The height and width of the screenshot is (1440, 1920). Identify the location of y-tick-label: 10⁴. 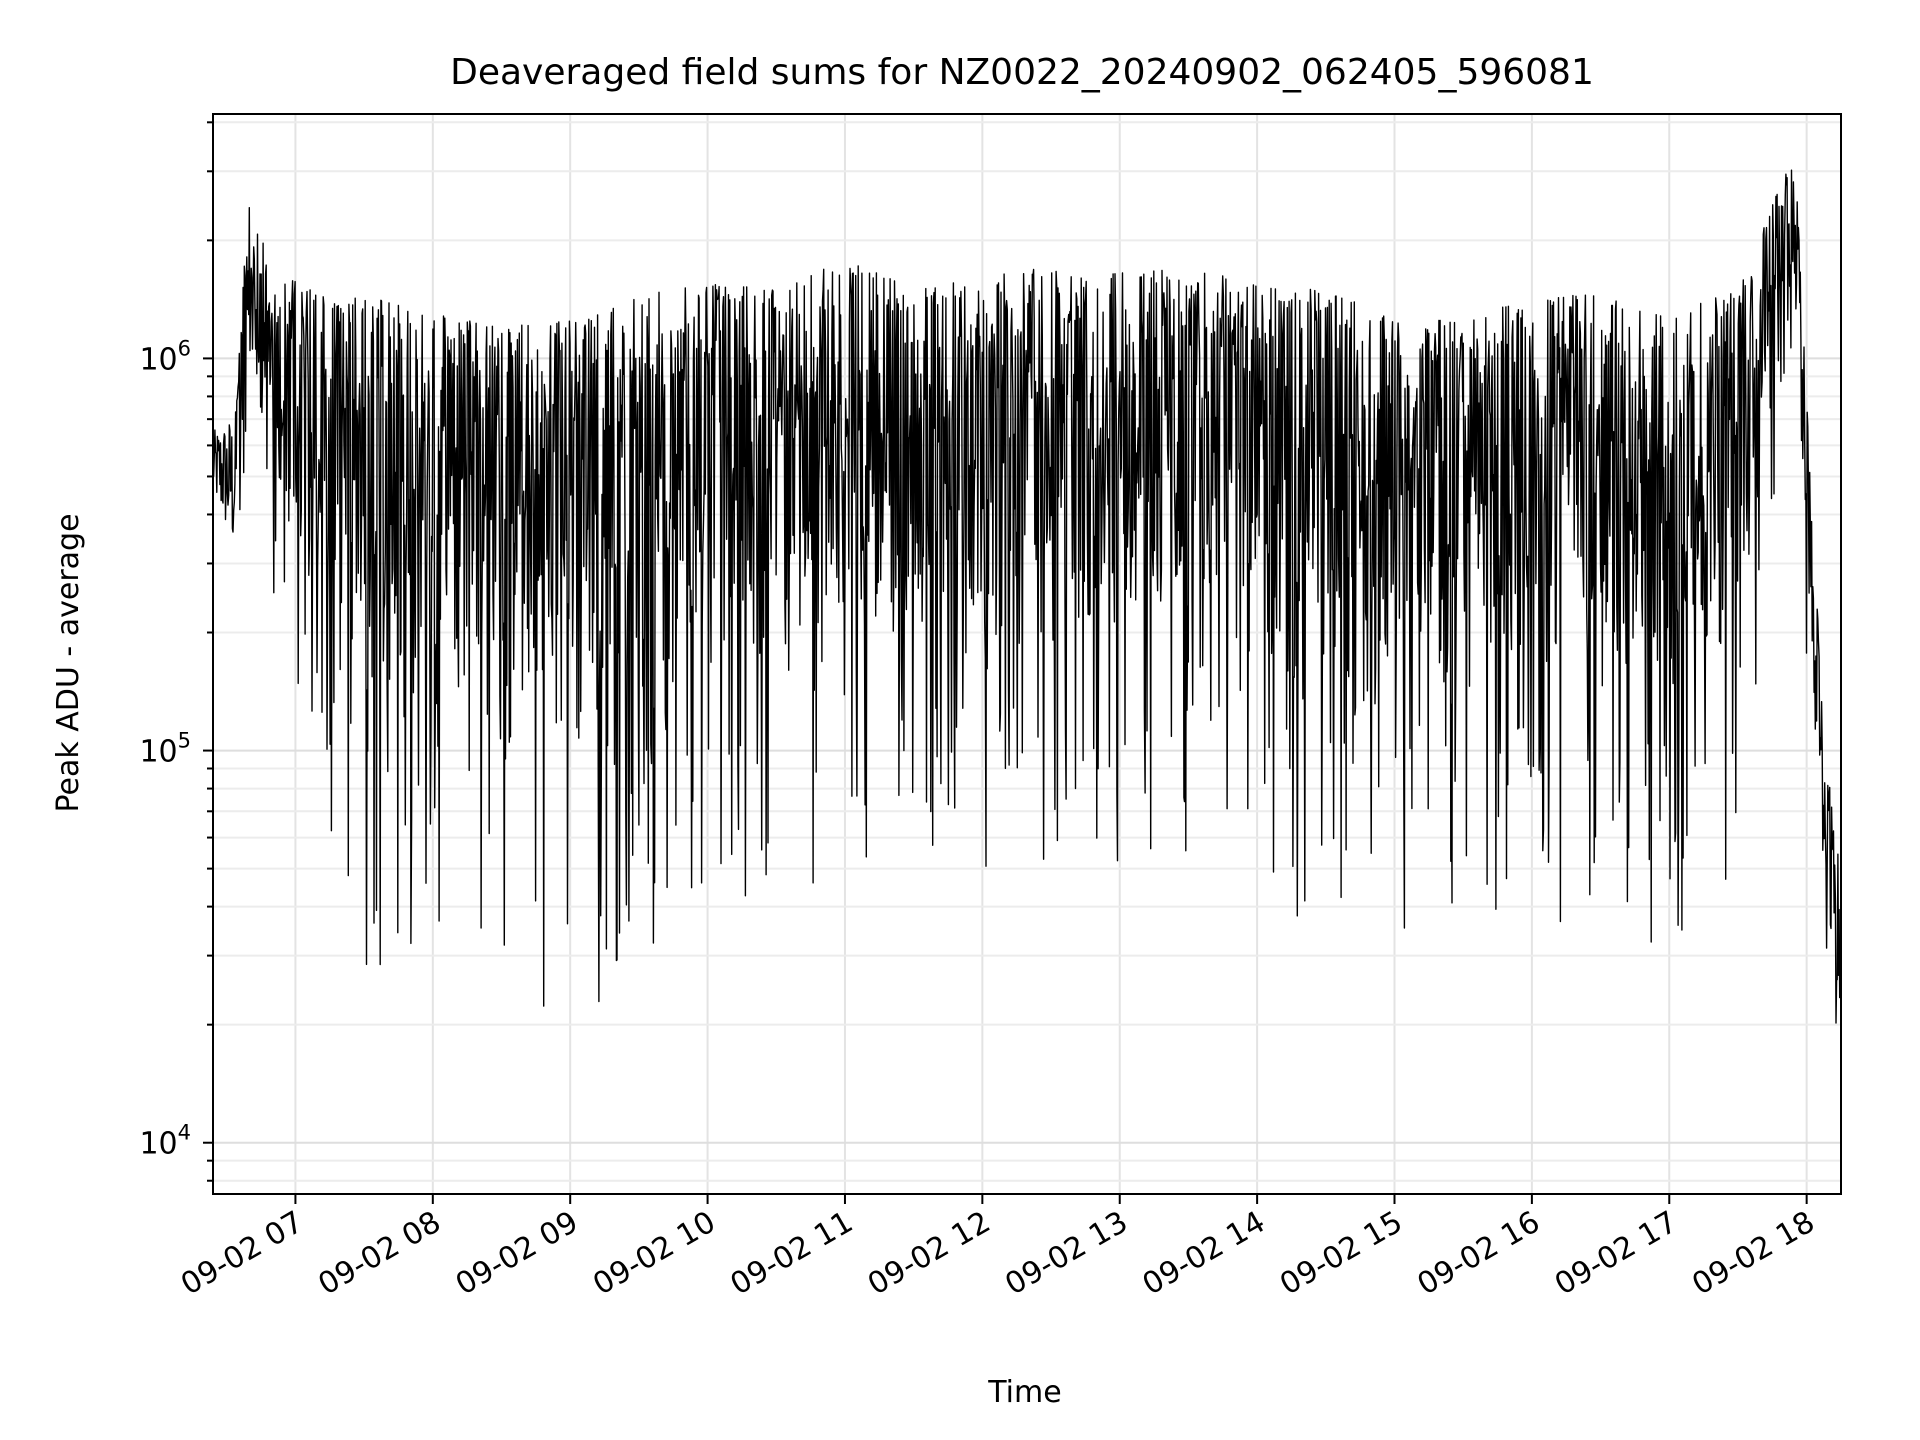
(165, 1141).